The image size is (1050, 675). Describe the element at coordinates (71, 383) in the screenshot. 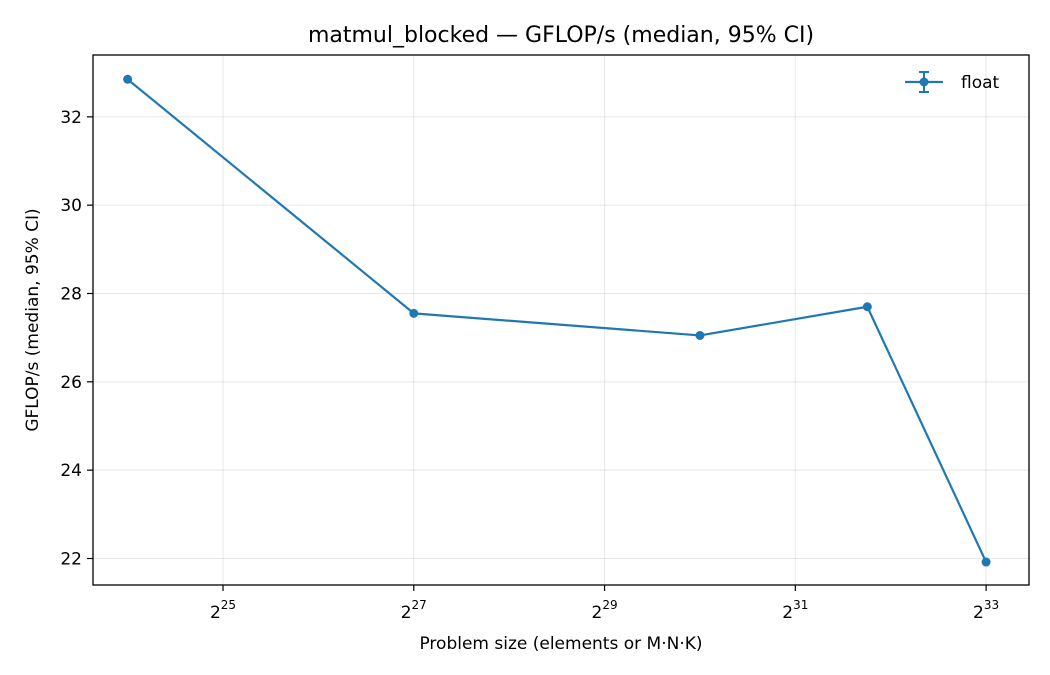

I see `y-tick-label: 26` at that location.